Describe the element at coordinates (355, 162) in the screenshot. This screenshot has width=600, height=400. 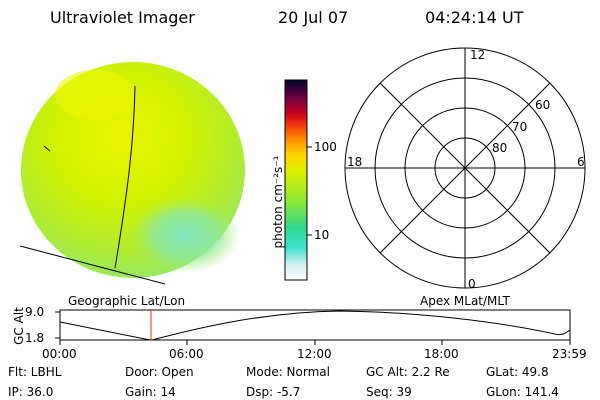
I see `mlt-label-18: 18` at that location.